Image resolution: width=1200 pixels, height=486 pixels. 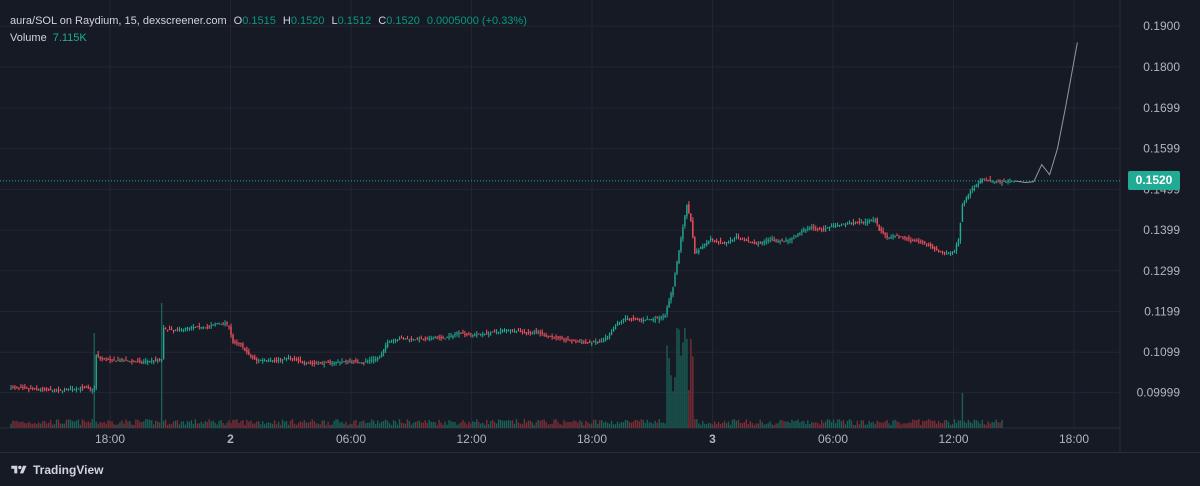 I want to click on low-label: L, so click(x=334, y=21).